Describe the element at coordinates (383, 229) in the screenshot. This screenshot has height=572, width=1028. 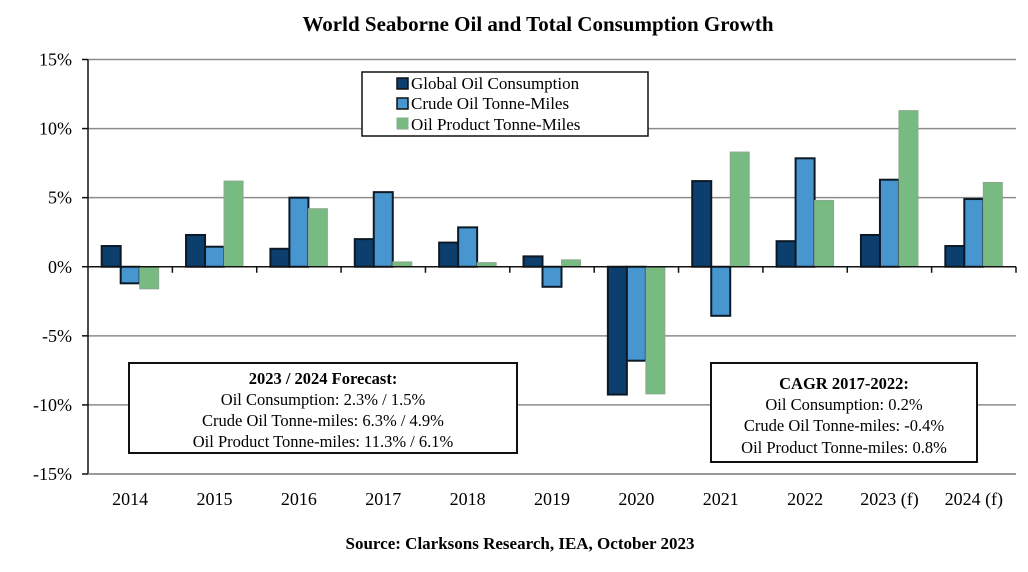
I see `bar-crude-oil-tonne-miles-2017` at that location.